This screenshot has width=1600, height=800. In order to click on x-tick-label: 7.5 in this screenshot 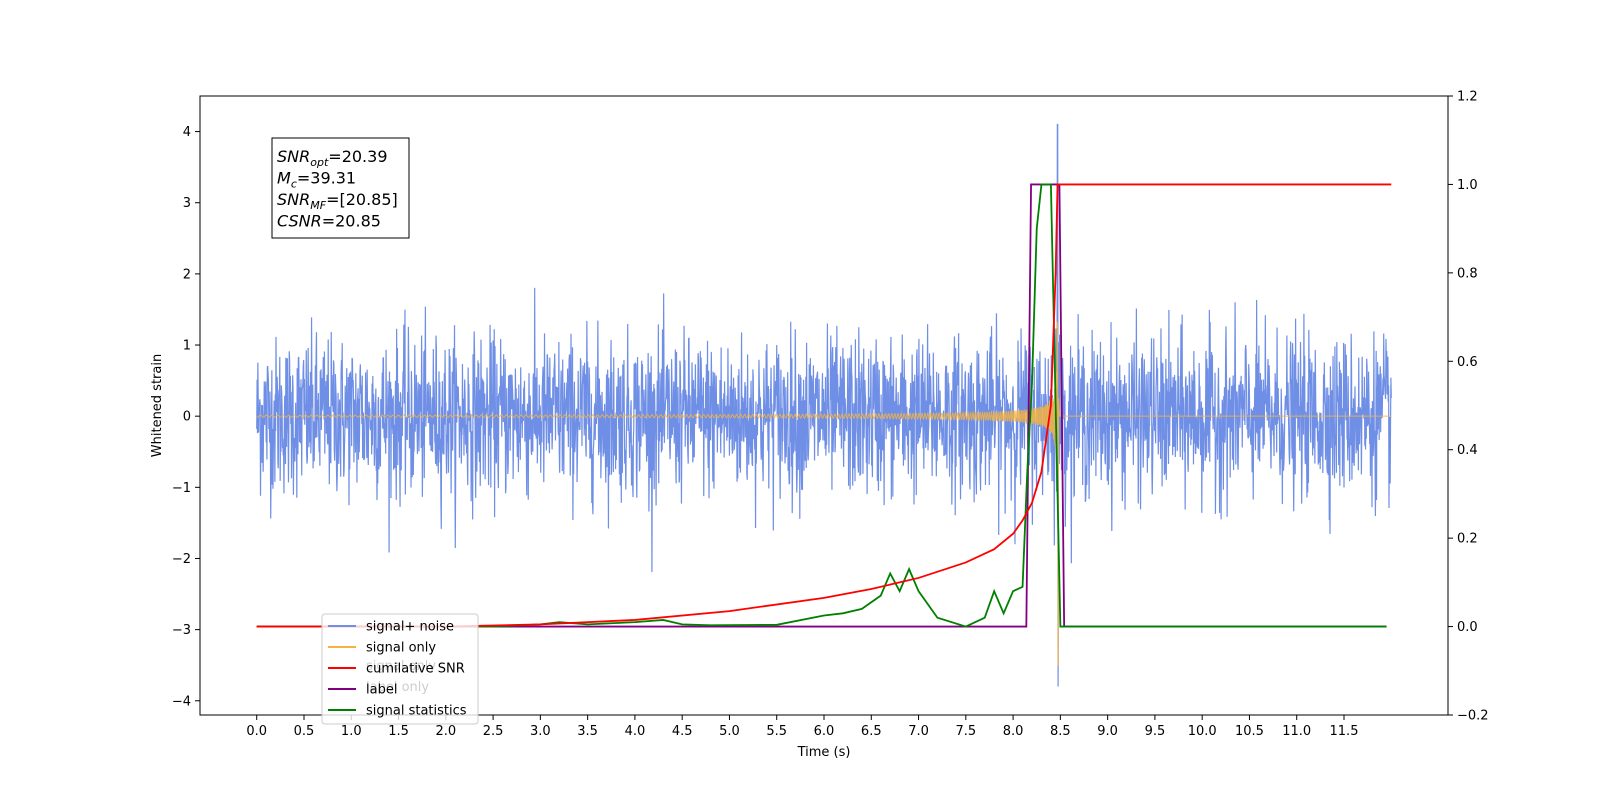, I will do `click(965, 731)`.